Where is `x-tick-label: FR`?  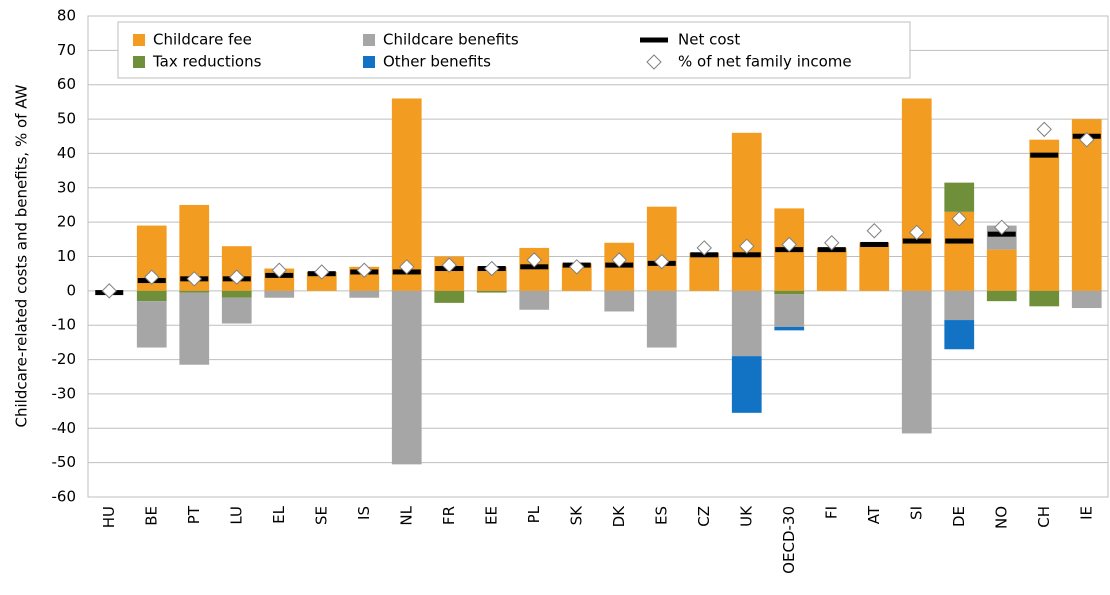
x-tick-label: FR is located at coordinates (449, 515).